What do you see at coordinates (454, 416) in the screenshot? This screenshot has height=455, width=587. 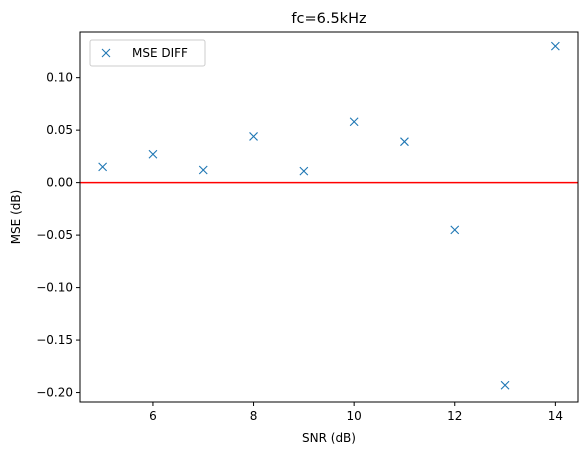 I see `x-tick-label: 12` at bounding box center [454, 416].